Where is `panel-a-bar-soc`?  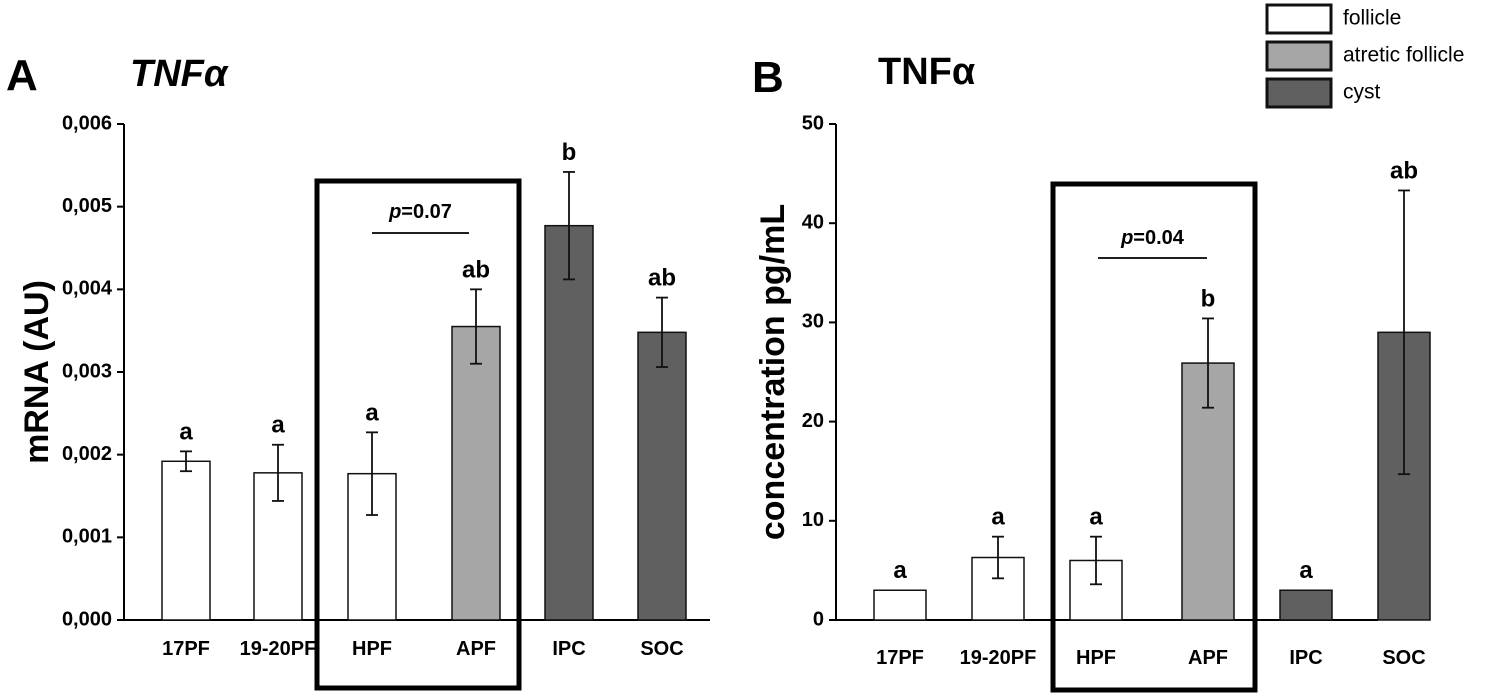
panel-a-bar-soc is located at coordinates (662, 476).